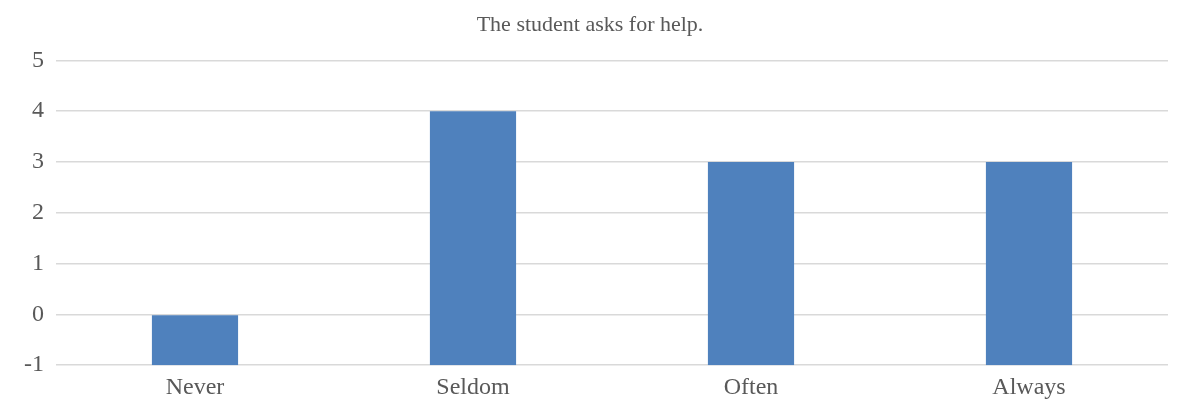 The height and width of the screenshot is (418, 1196). What do you see at coordinates (1029, 385) in the screenshot?
I see `x-tick-label: Always` at bounding box center [1029, 385].